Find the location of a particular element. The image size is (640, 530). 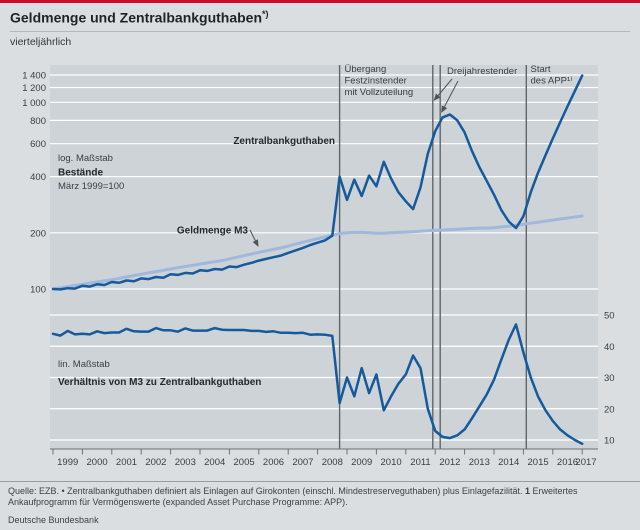

svg-text:Verhältnis von M3 zu Zentralba: Verhältnis von M3 zu Zentralbankguthaben is located at coordinates (159, 382).